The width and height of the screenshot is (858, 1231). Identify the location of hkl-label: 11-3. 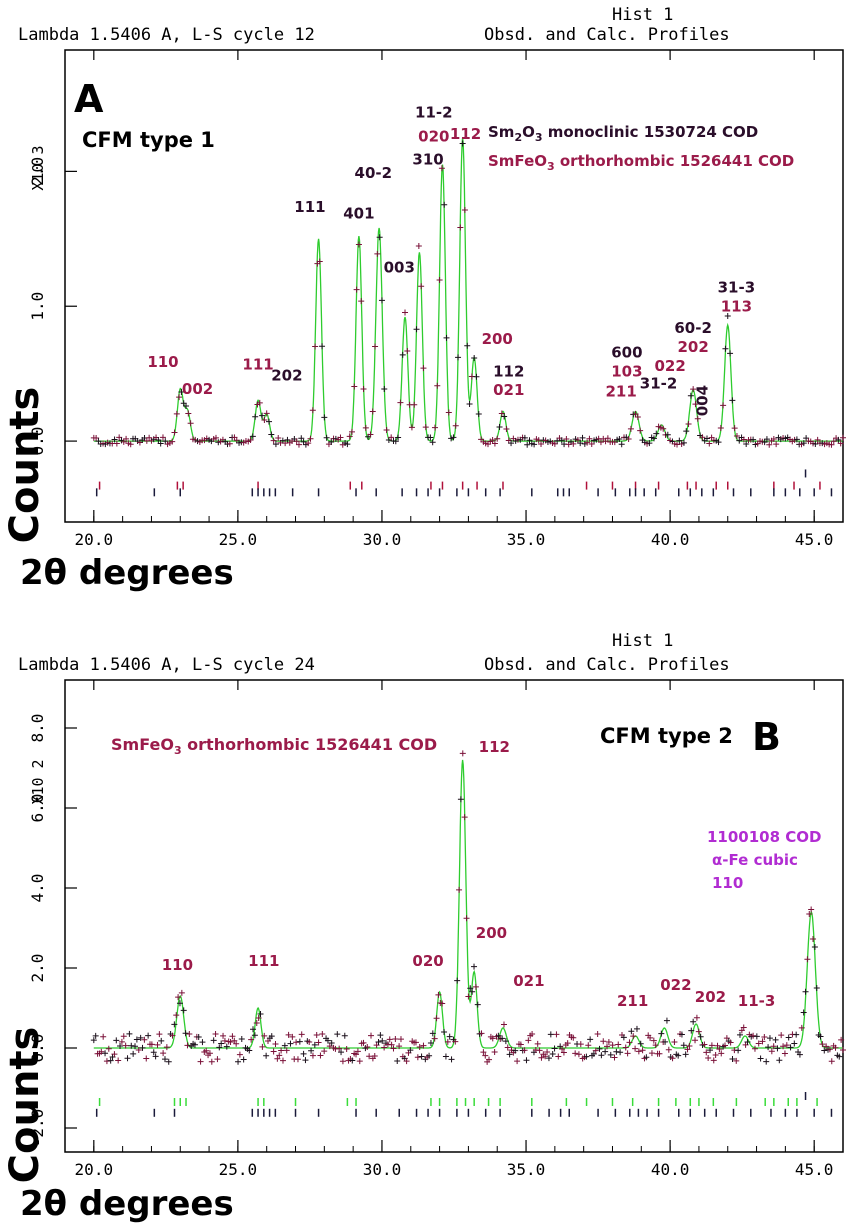
(757, 1001).